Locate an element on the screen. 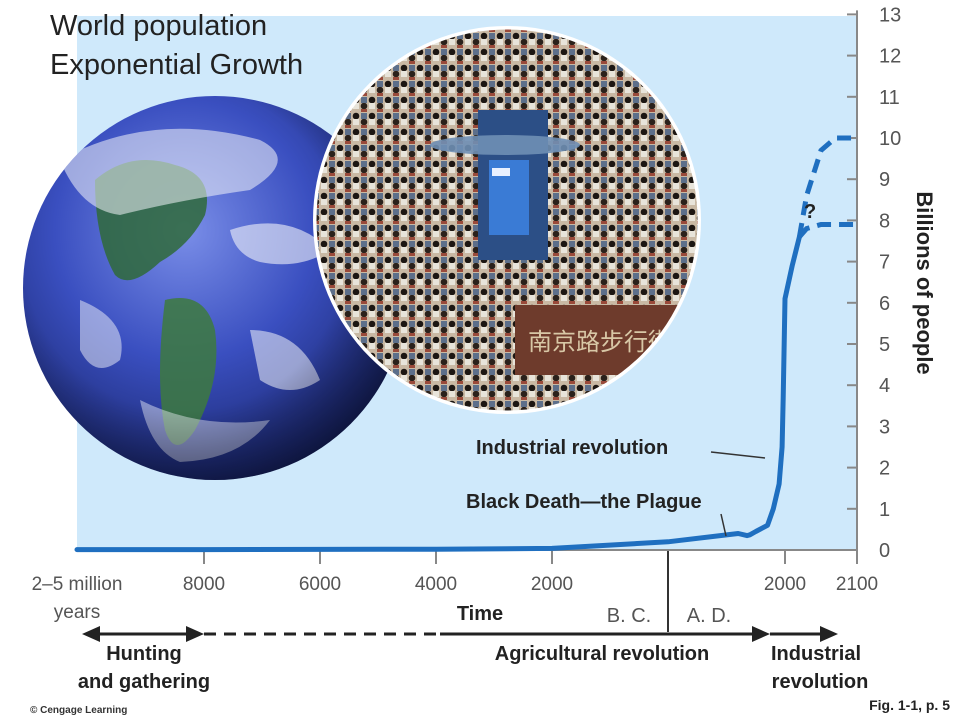 This screenshot has width=960, height=720. x-tick-label-2: years is located at coordinates (77, 612).